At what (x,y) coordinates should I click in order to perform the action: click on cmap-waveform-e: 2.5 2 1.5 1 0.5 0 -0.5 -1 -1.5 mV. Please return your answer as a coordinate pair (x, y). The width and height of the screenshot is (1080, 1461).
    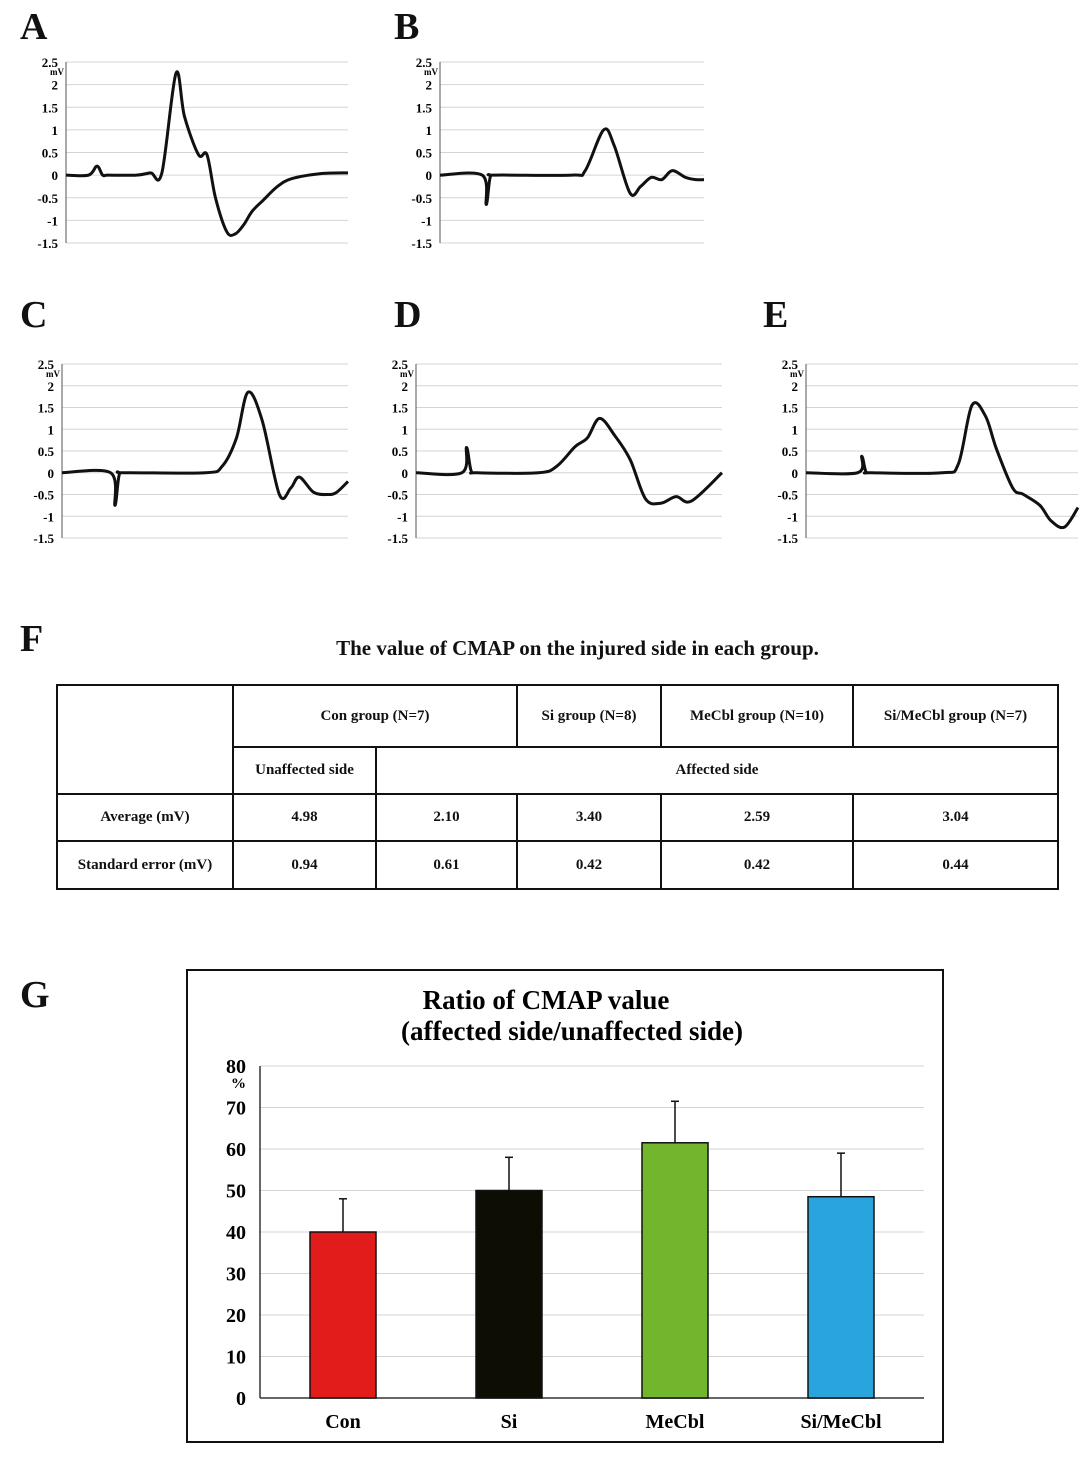
    Looking at the image, I should click on (928, 451).